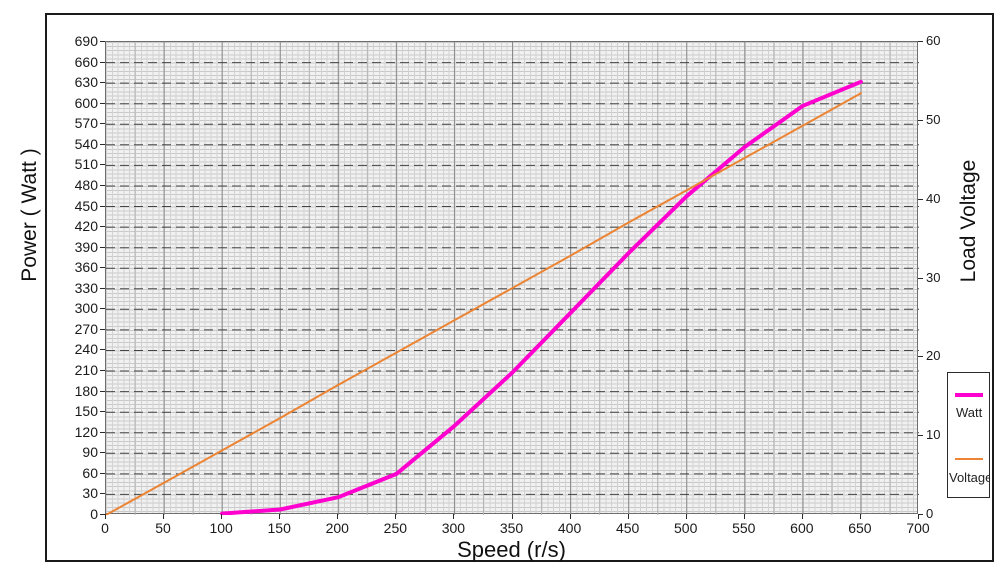 The height and width of the screenshot is (581, 1000). What do you see at coordinates (453, 528) in the screenshot?
I see `x-tick-label: 300` at bounding box center [453, 528].